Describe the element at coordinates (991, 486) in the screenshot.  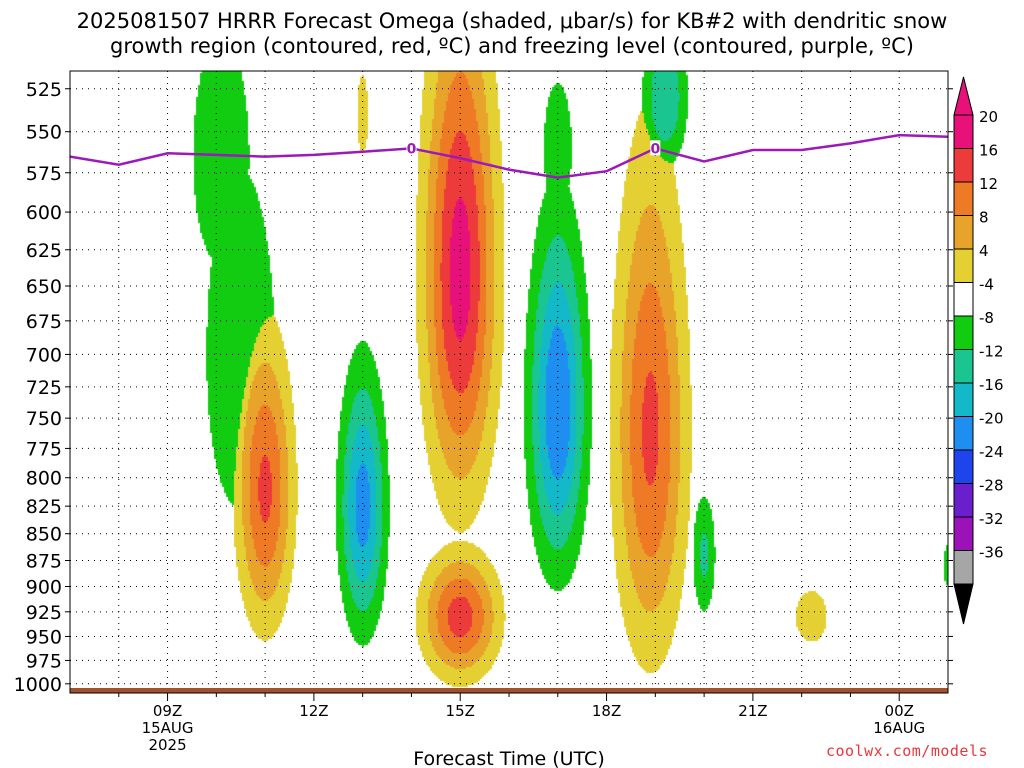
I see `colorbar-label: -28` at that location.